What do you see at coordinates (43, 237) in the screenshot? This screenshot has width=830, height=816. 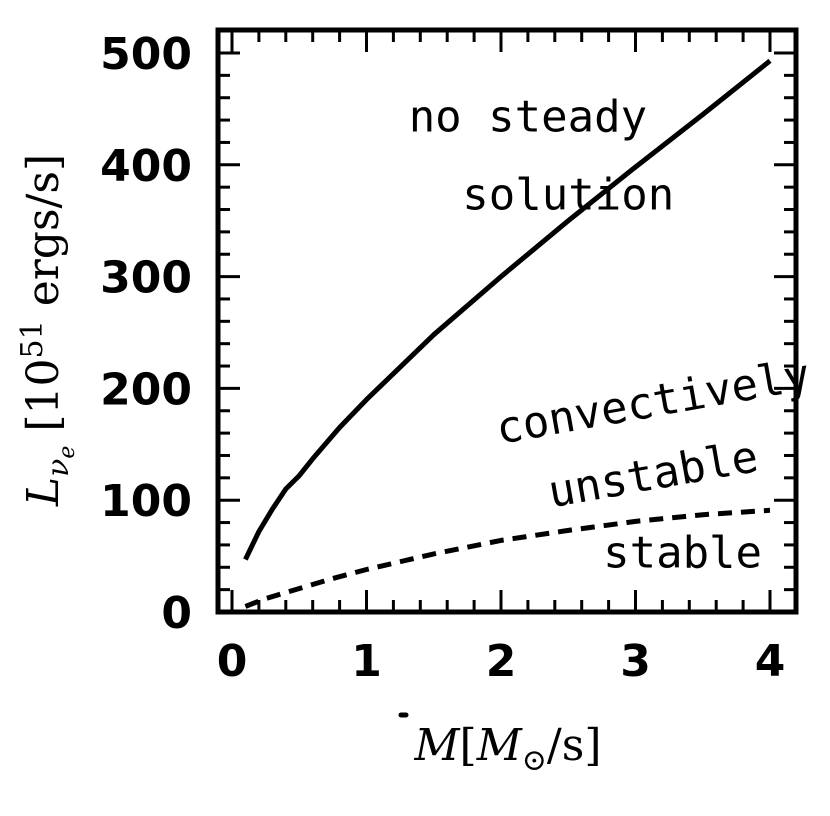 I see `y-axis-unit-rest: ergs/s]` at bounding box center [43, 237].